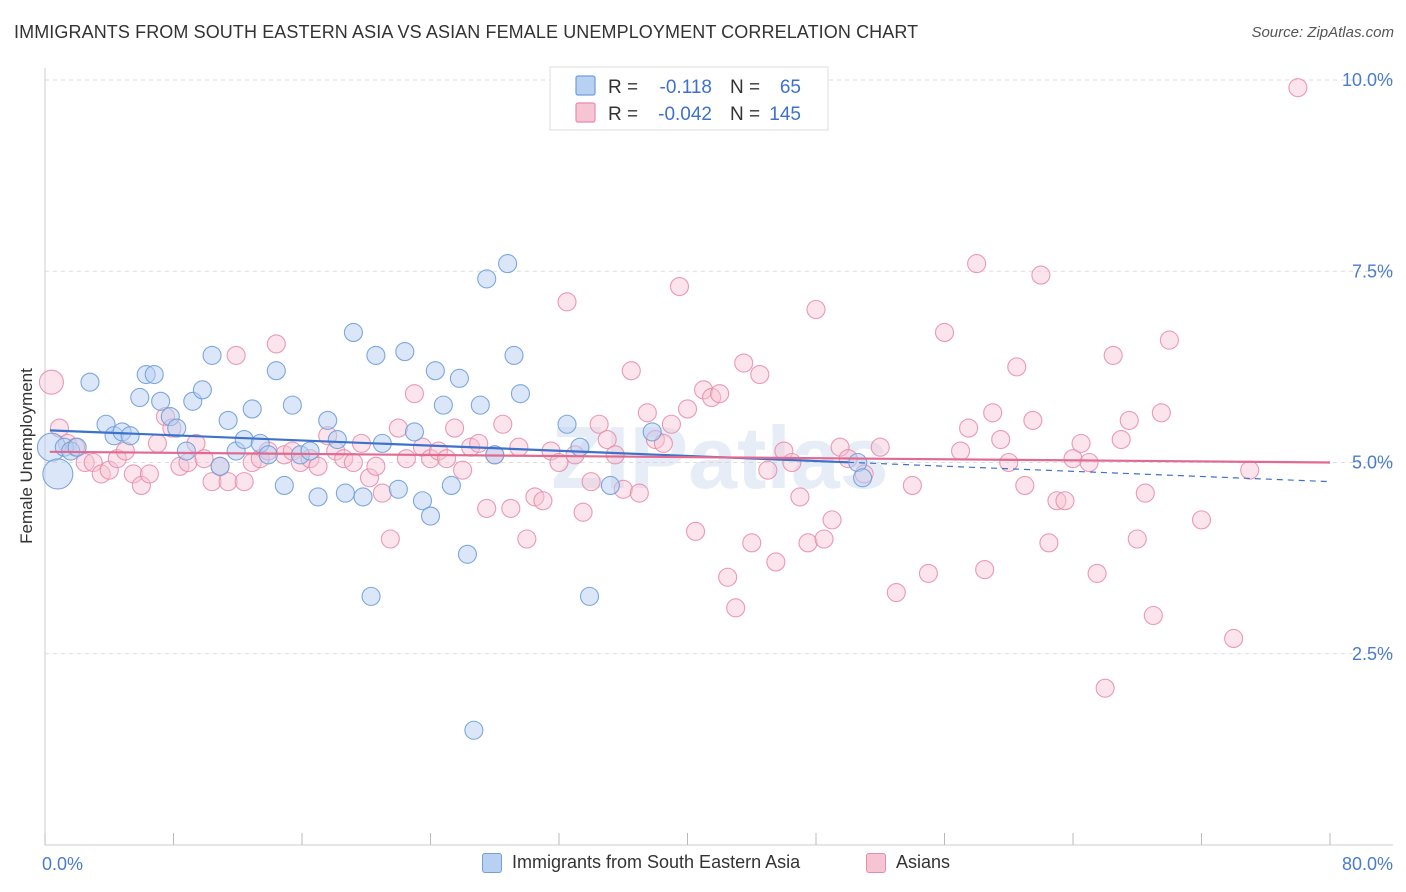 The width and height of the screenshot is (1406, 892). I want to click on trend-line-immigrants-extrapolated, so click(1089, 472).